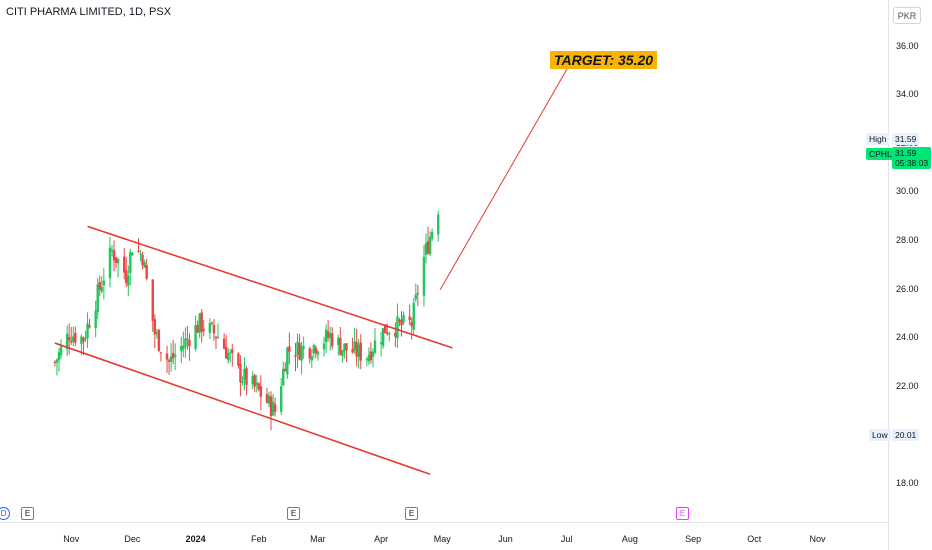 This screenshot has height=550, width=932. What do you see at coordinates (907, 240) in the screenshot?
I see `y-tick-label: 28.00` at bounding box center [907, 240].